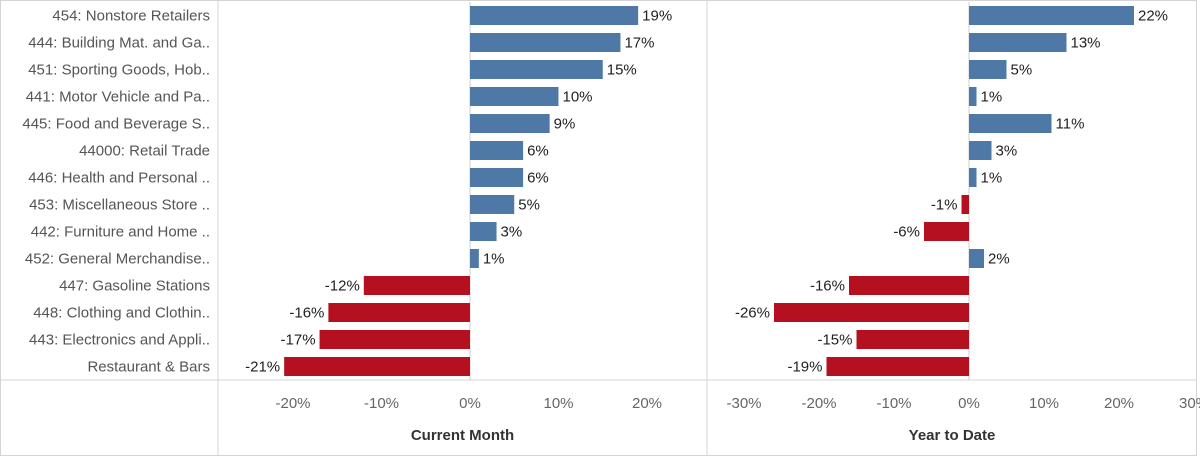  Describe the element at coordinates (999, 259) in the screenshot. I see `data-label: 2%` at that location.